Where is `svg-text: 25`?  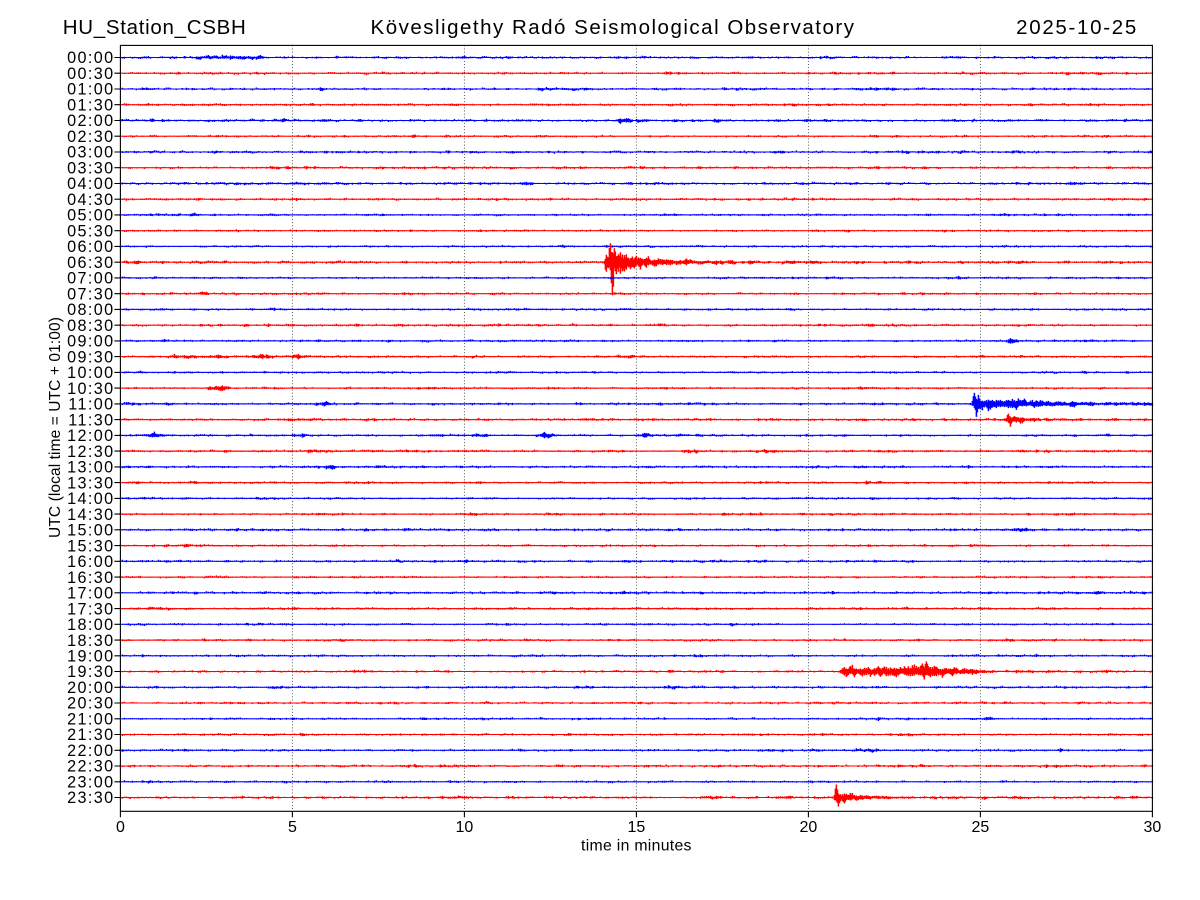
svg-text: 25 is located at coordinates (981, 827).